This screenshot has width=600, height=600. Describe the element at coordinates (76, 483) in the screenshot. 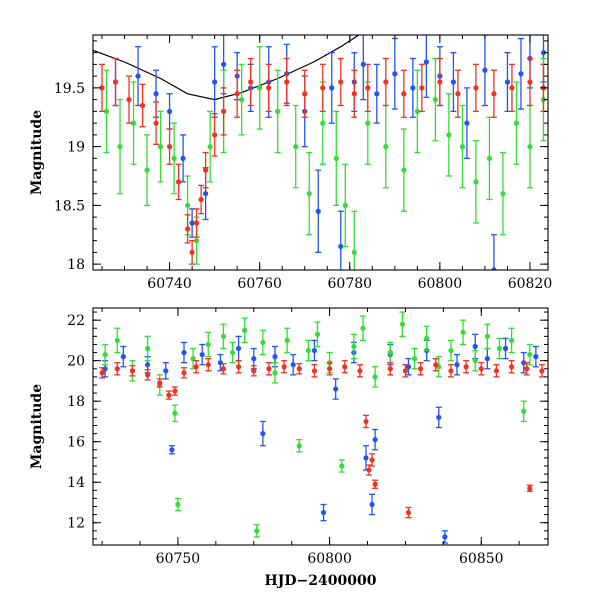

I see `bottom-y-tick-label: 14` at that location.